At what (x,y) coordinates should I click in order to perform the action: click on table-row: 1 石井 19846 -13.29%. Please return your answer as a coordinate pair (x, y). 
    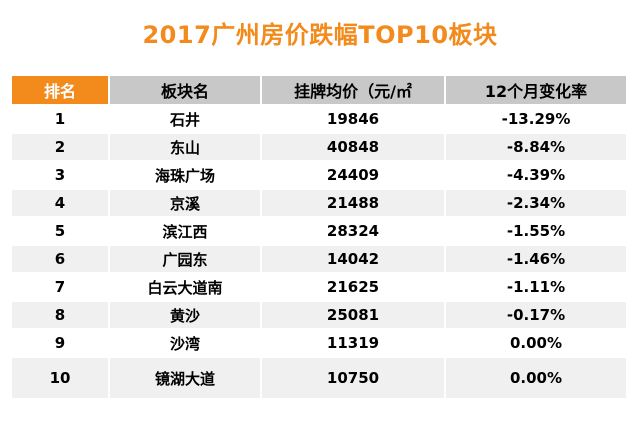
    Looking at the image, I should click on (319, 119).